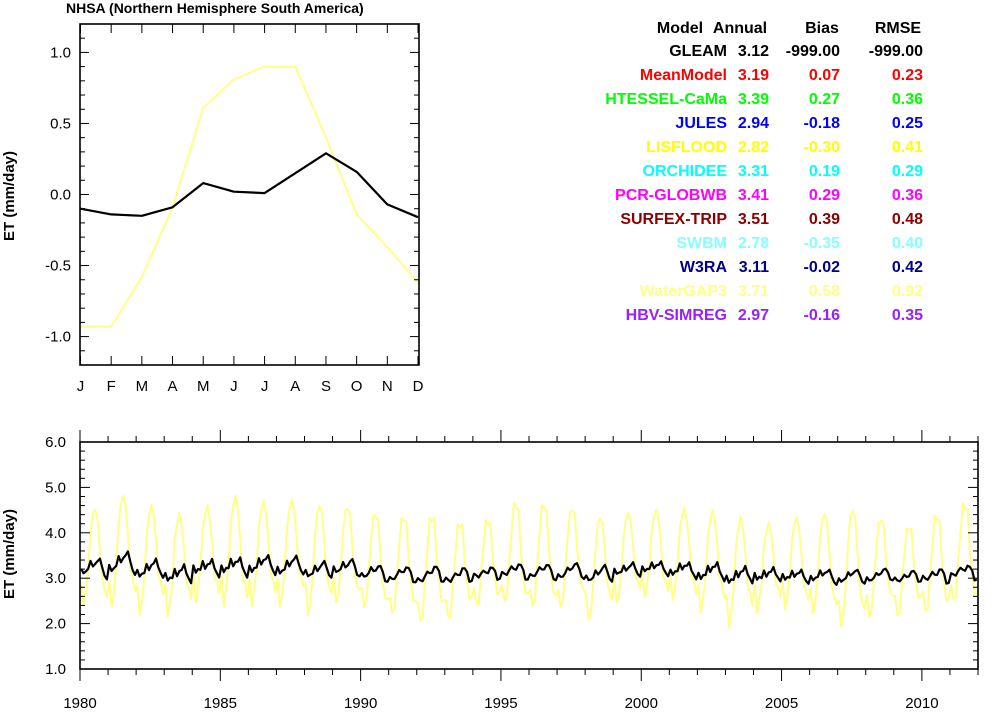 Image resolution: width=1001 pixels, height=712 pixels. What do you see at coordinates (684, 291) in the screenshot?
I see `stats-model-name: WaterGAP3` at bounding box center [684, 291].